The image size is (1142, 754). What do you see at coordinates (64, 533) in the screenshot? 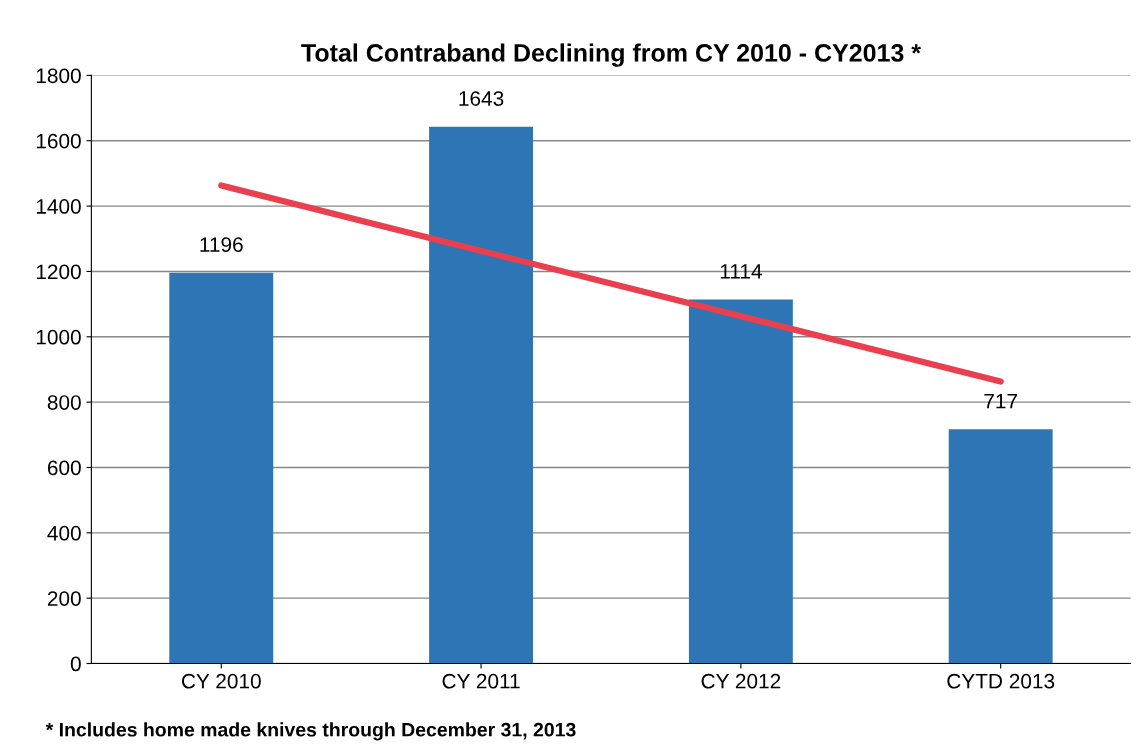
I see `y-tick-label: 400` at bounding box center [64, 533].